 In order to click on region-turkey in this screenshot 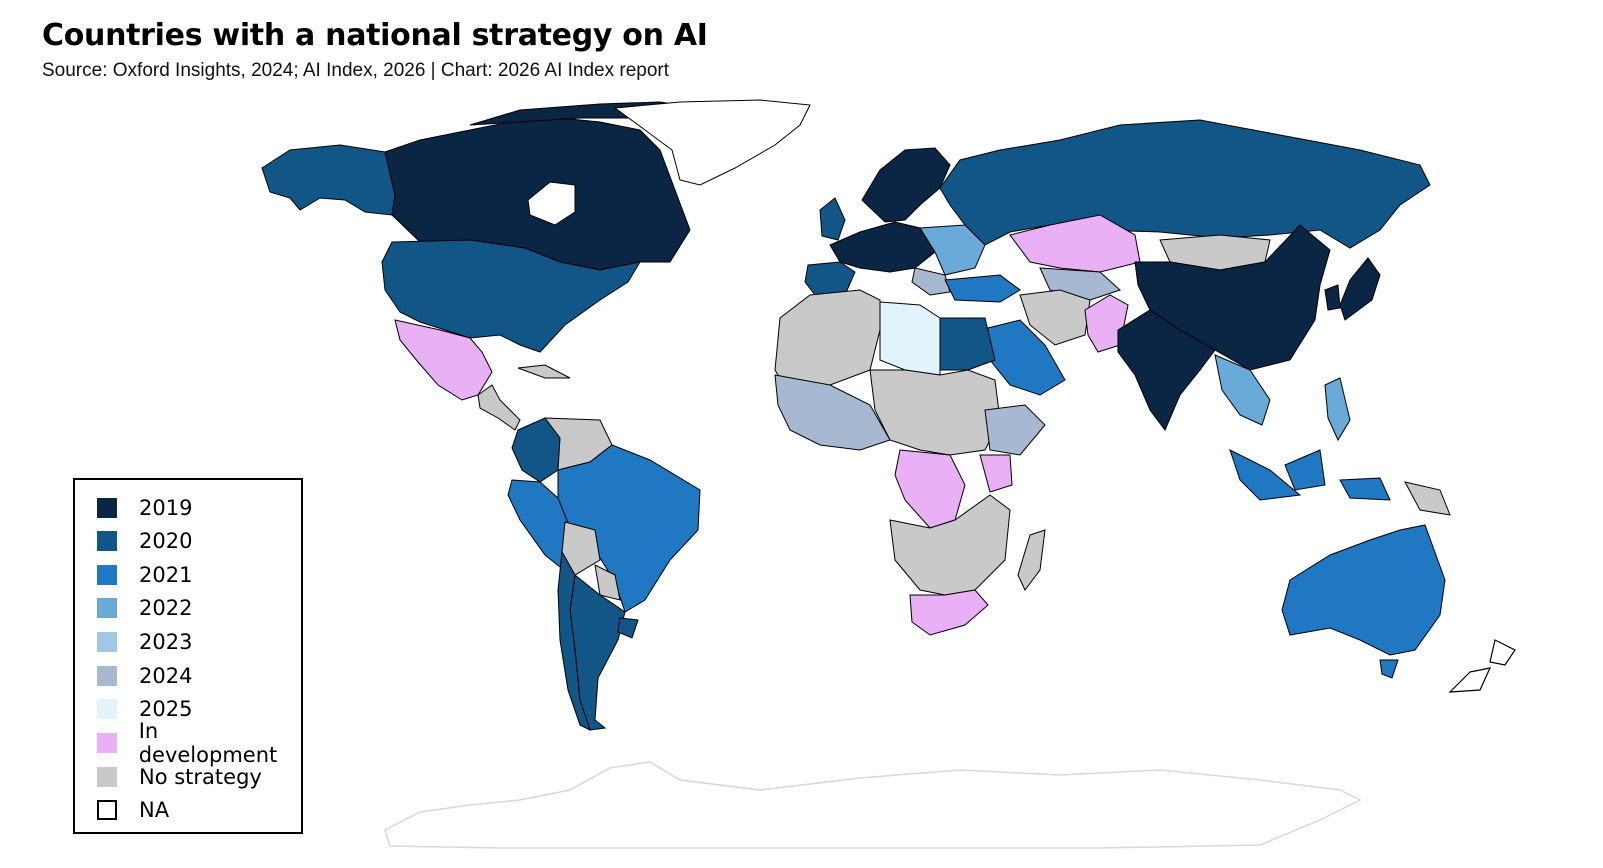, I will do `click(982, 288)`.